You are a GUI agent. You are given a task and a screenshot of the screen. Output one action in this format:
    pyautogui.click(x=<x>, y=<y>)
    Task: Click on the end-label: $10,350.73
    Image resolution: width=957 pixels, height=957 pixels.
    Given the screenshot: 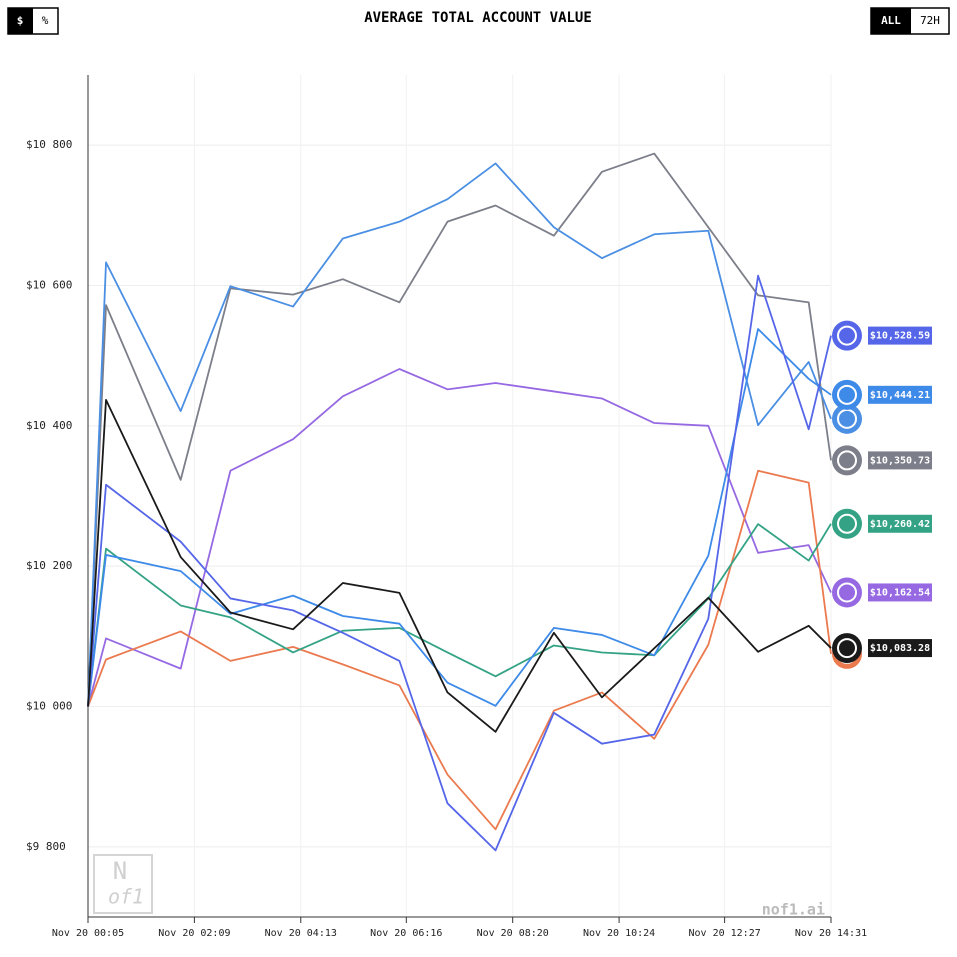 What is the action you would take?
    pyautogui.click(x=900, y=460)
    